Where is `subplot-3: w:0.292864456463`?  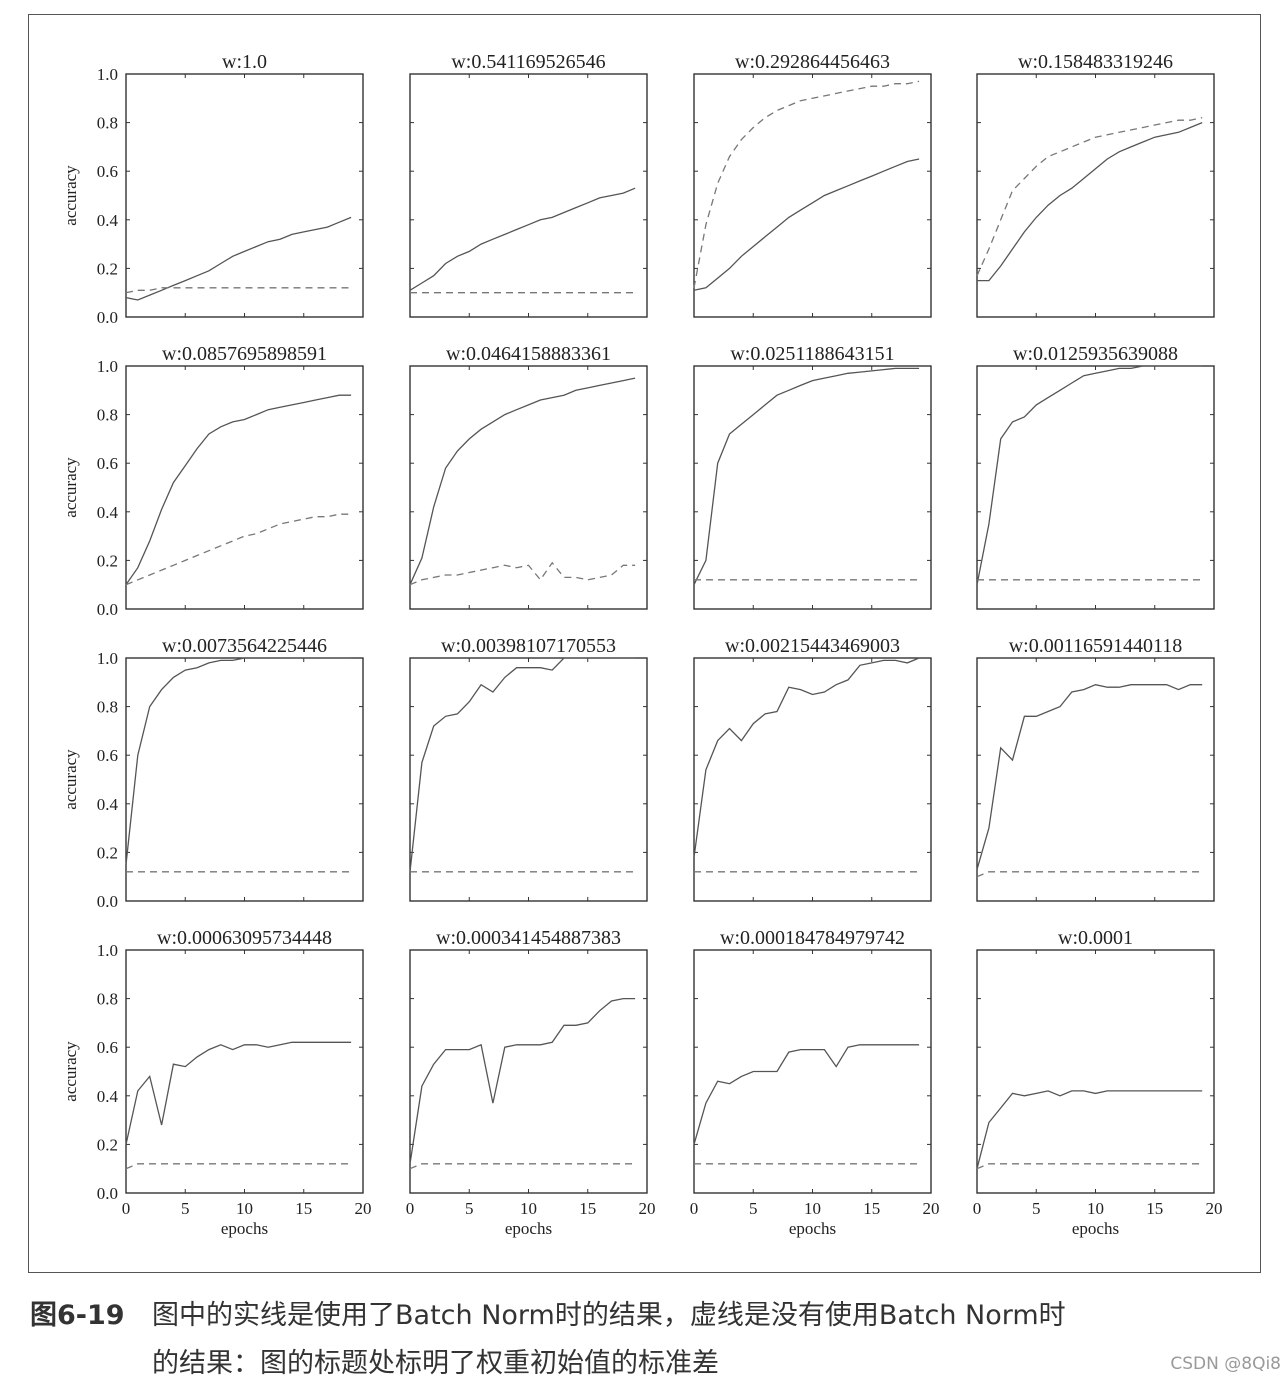 subplot-3: w:0.292864456463 is located at coordinates (812, 184).